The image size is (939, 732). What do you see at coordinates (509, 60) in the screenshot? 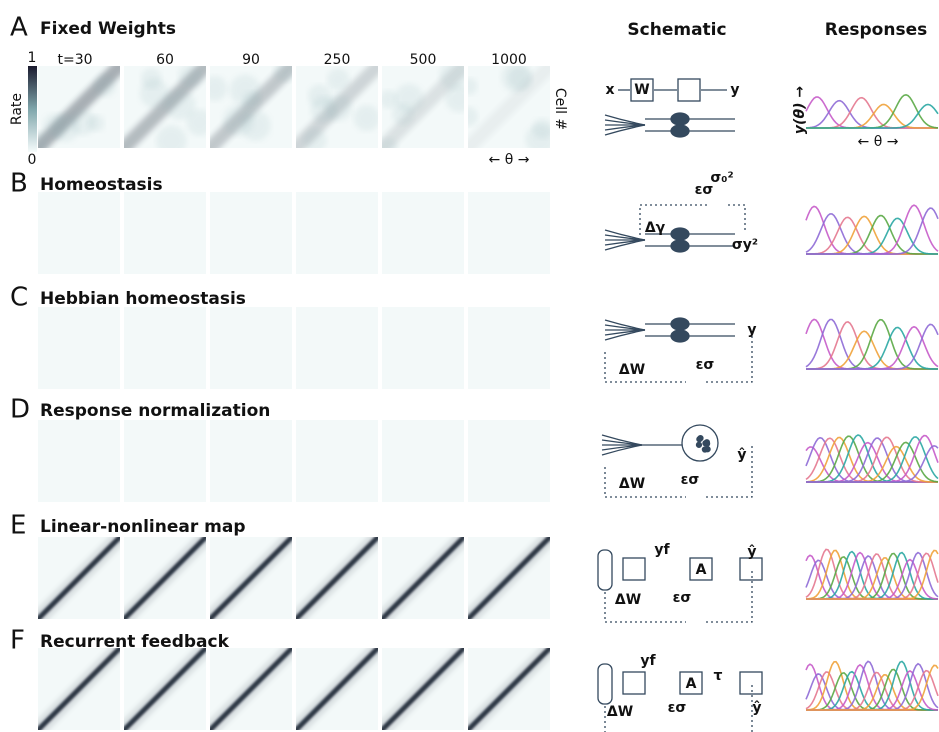
I see `time-label: 1000` at bounding box center [509, 60].